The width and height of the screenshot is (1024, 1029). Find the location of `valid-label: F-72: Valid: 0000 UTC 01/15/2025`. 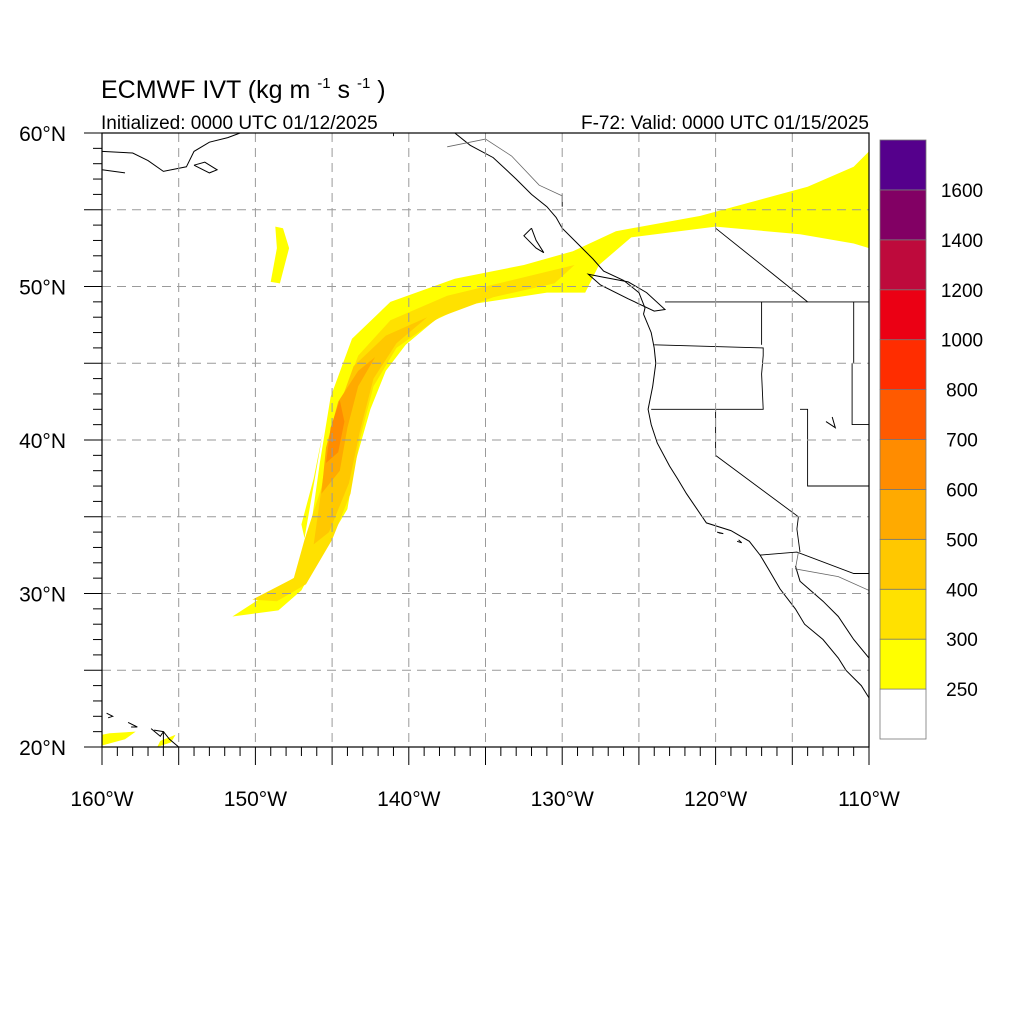

valid-label: F-72: Valid: 0000 UTC 01/15/2025 is located at coordinates (725, 123).